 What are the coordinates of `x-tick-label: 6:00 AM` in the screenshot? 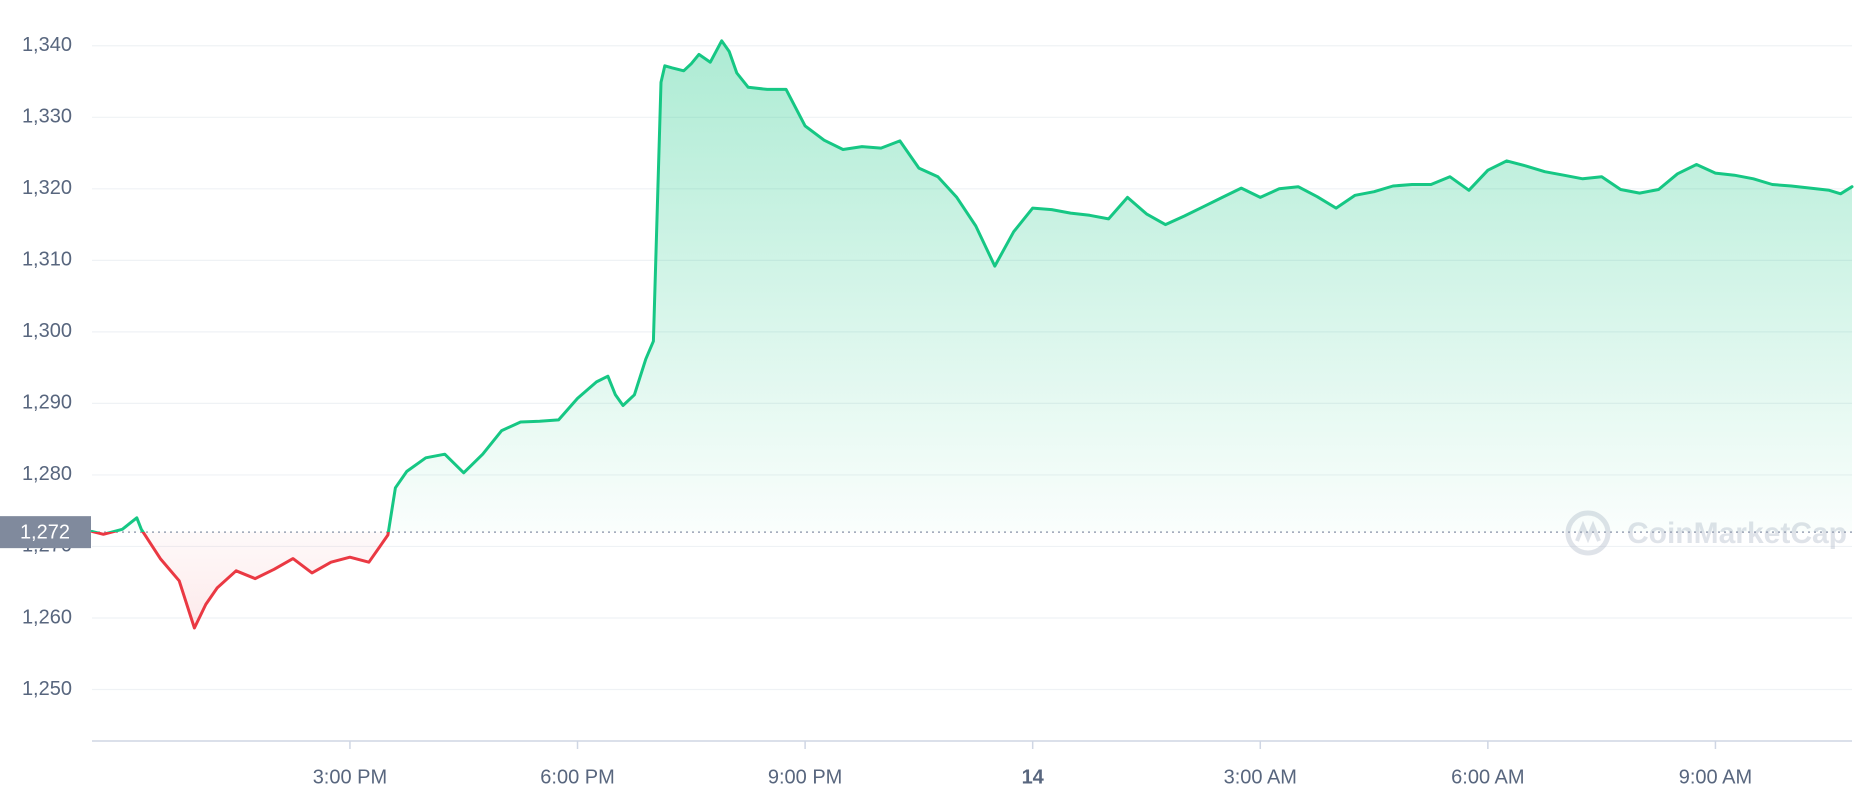 It's located at (1487, 777).